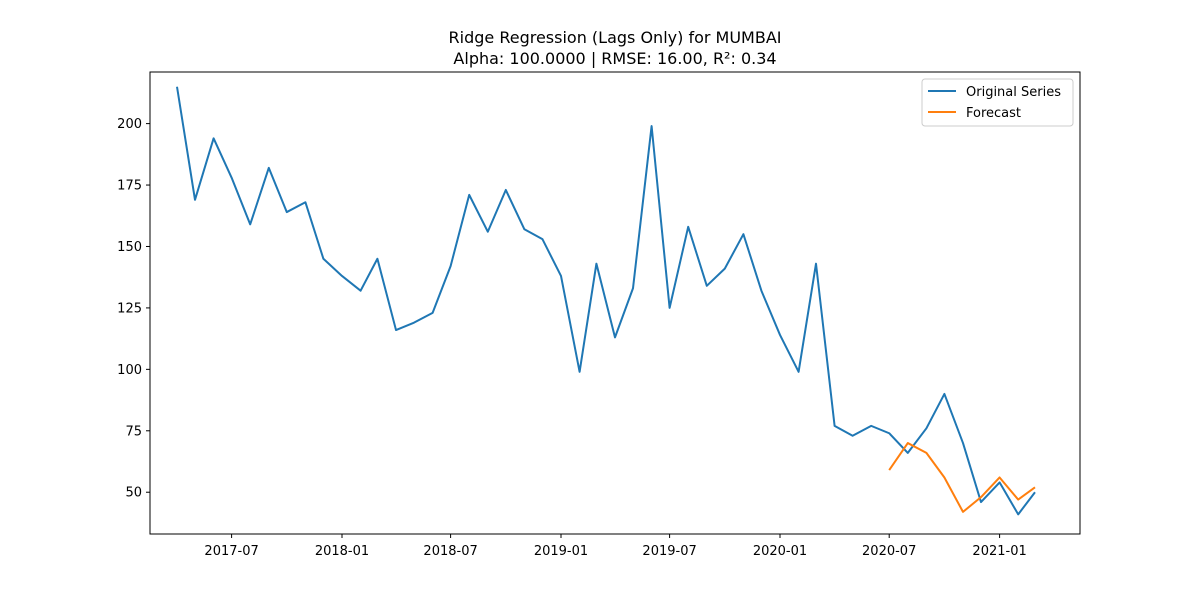  I want to click on y-tick-label: 200, so click(129, 124).